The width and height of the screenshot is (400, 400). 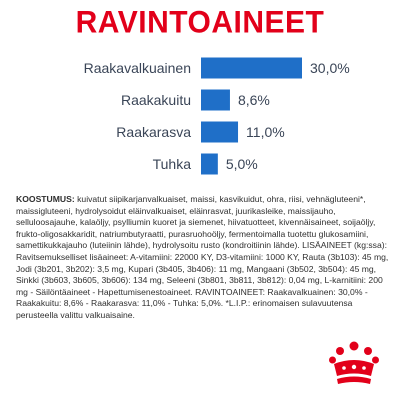 What do you see at coordinates (200, 22) in the screenshot?
I see `chart-title: RAVINTOAINEET` at bounding box center [200, 22].